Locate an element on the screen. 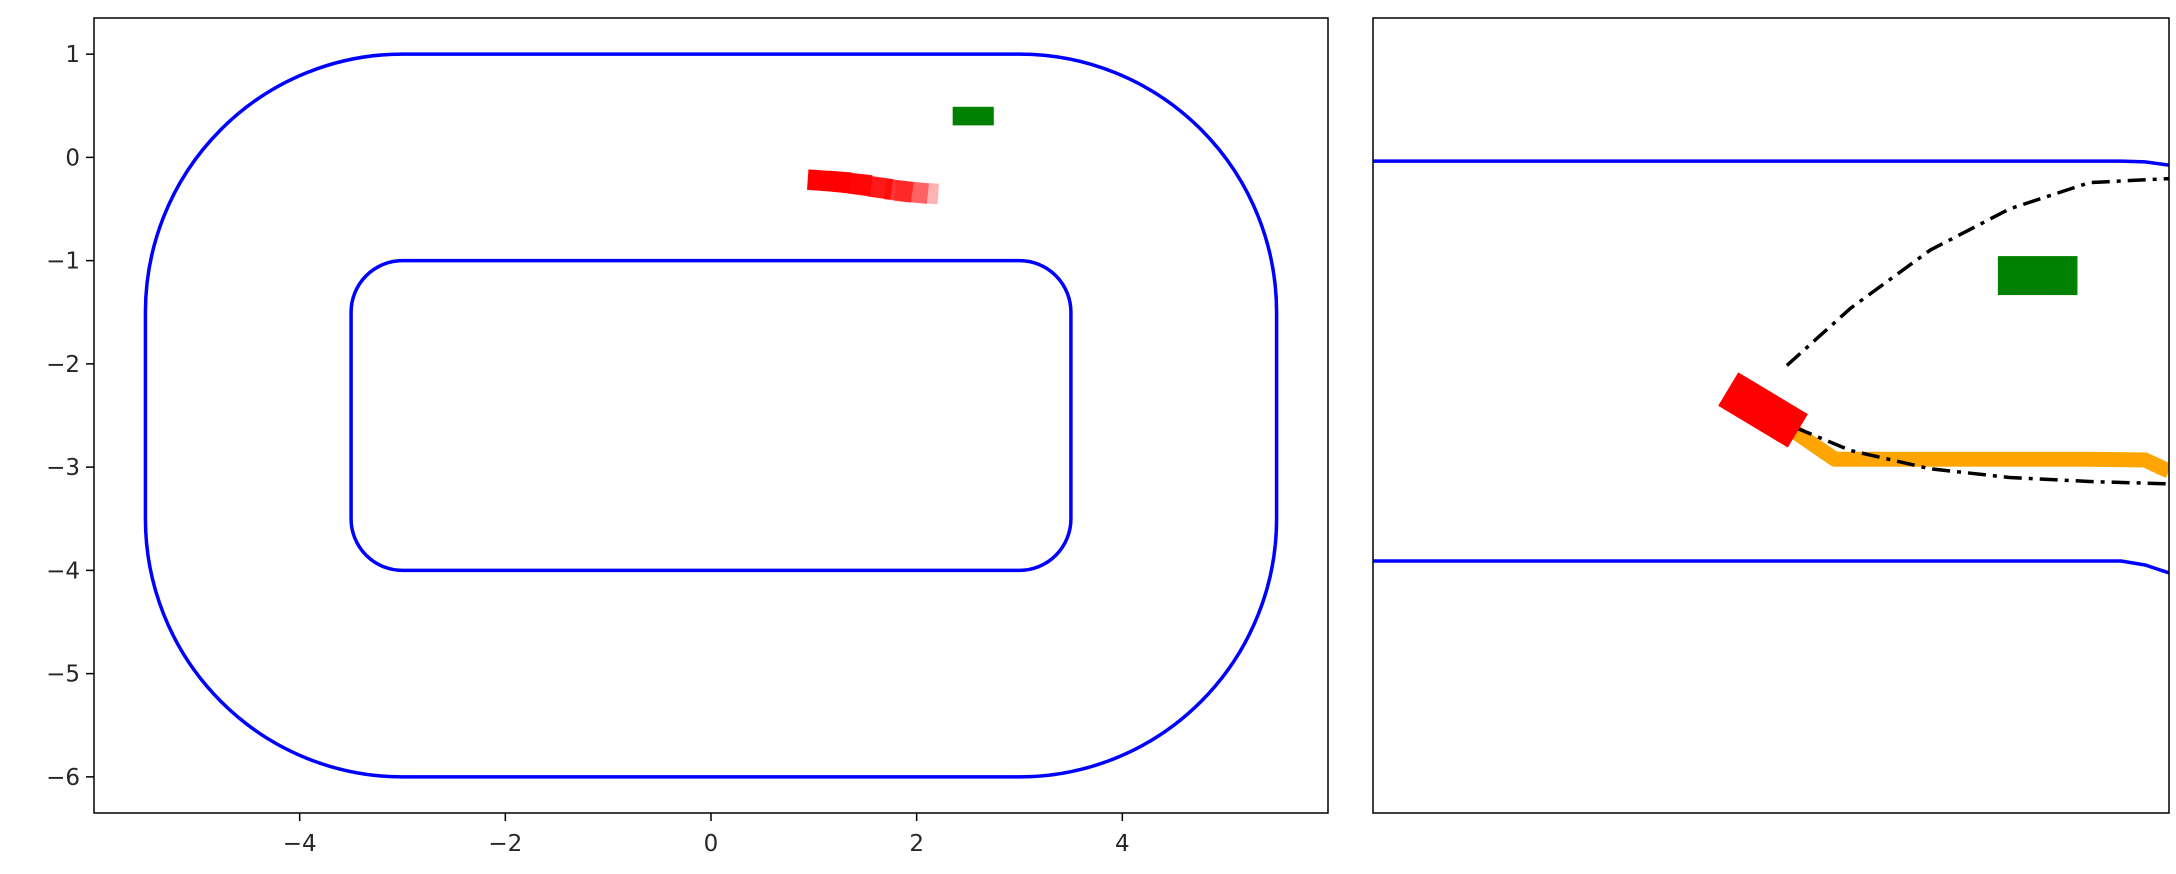  y-tick-label: 0 is located at coordinates (72, 158).